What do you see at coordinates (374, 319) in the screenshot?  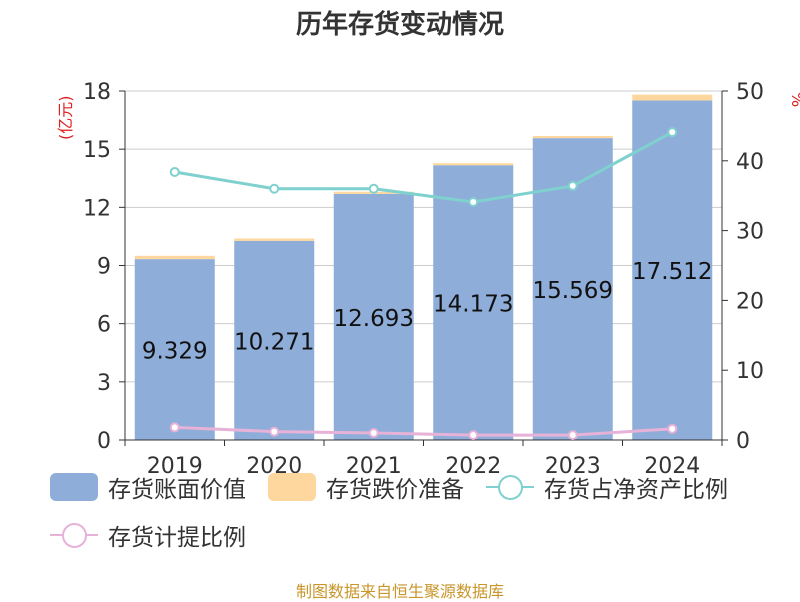 I see `bar-data-label: 12.693` at bounding box center [374, 319].